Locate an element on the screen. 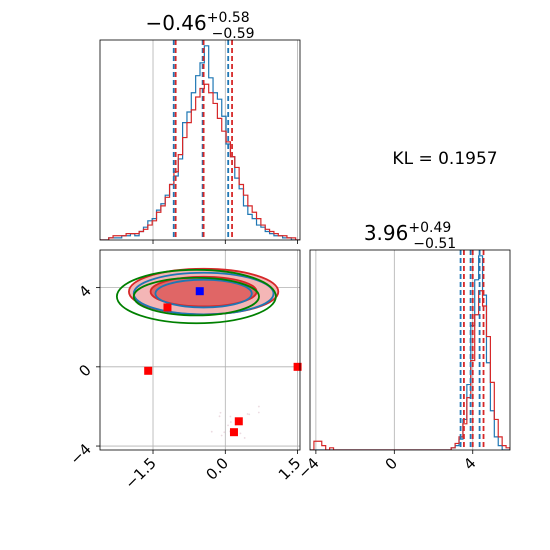 This screenshot has width=550, height=550. x-tick-label-0: −1.5 is located at coordinates (140, 473).